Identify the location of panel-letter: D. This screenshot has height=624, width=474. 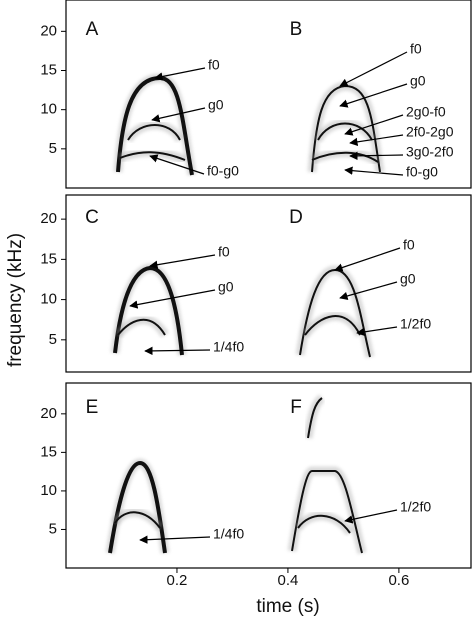
(296, 217).